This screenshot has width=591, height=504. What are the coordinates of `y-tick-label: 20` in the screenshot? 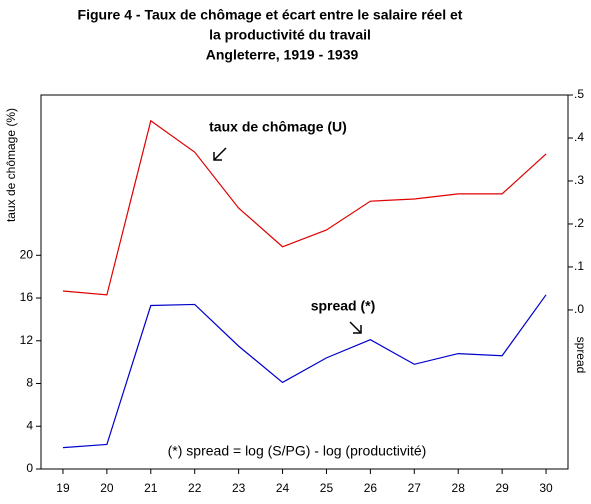 It's located at (27, 254).